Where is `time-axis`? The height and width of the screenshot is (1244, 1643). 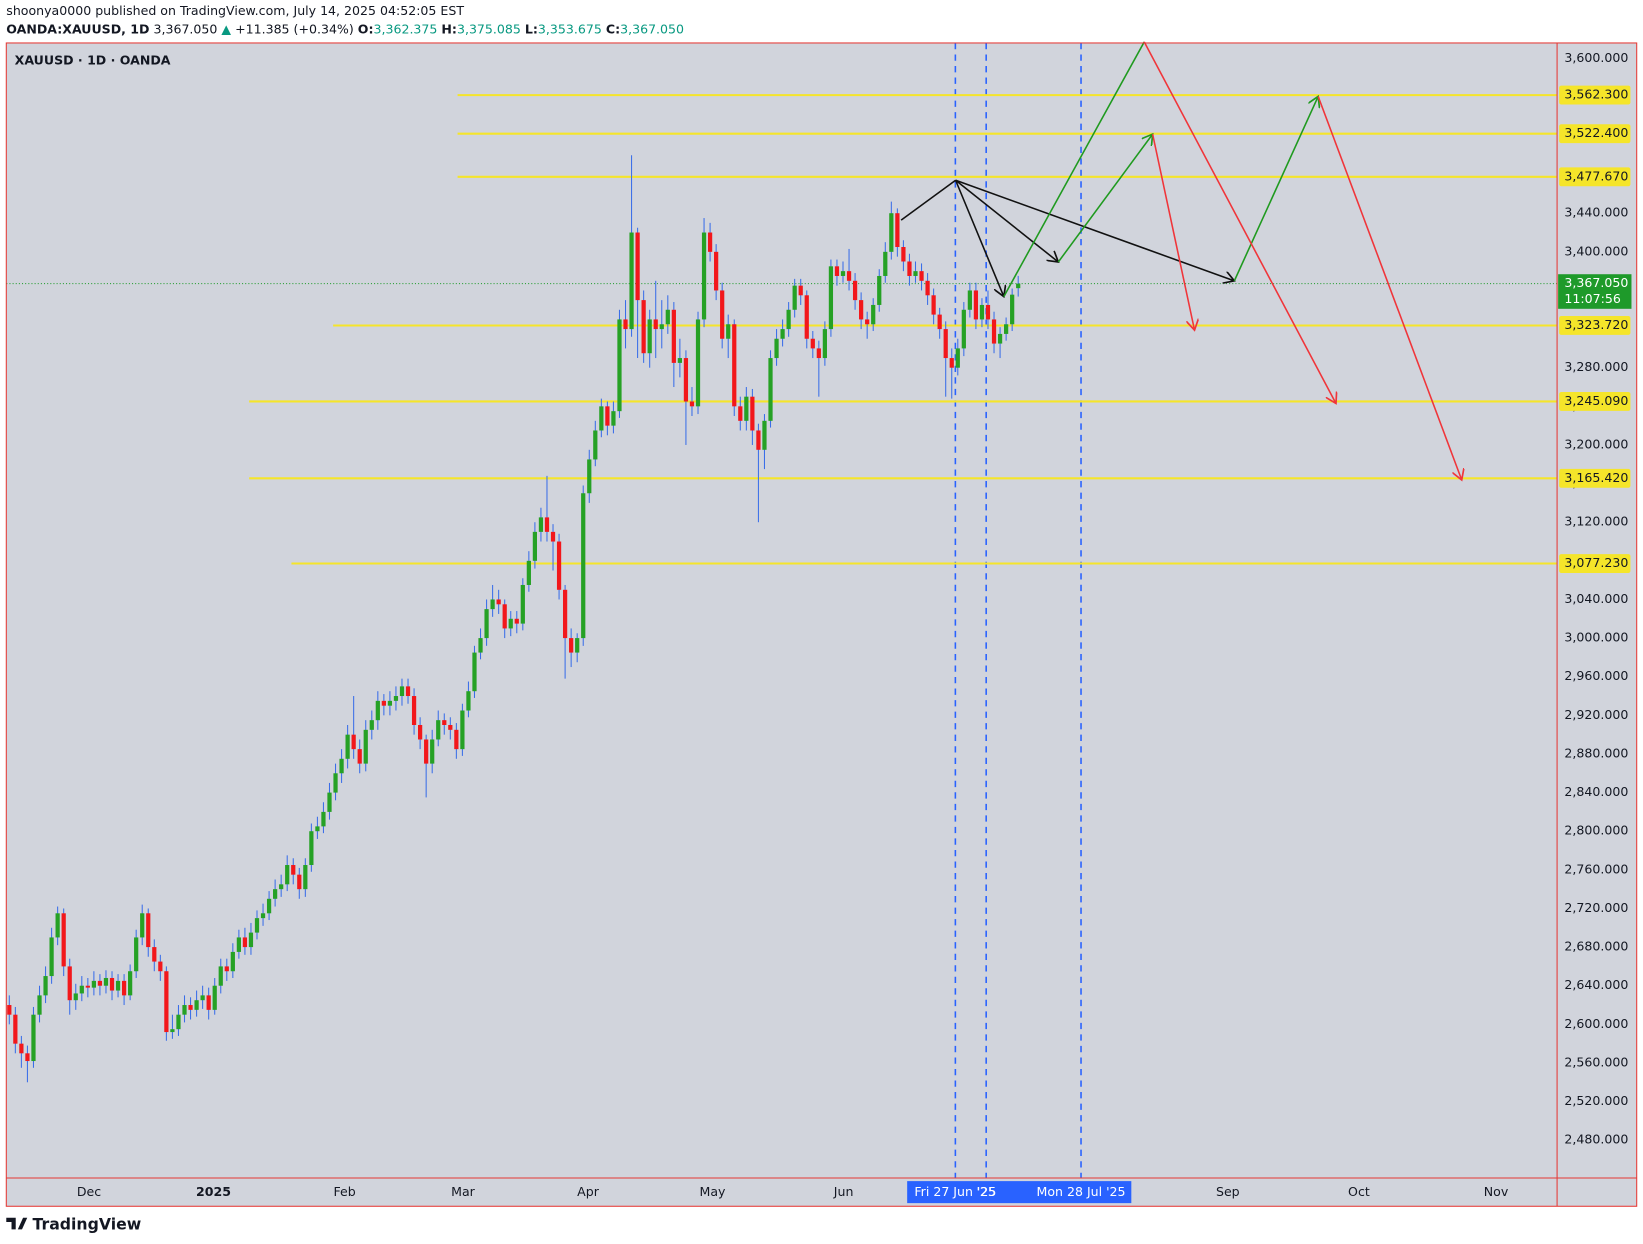
time-axis is located at coordinates (782, 1192).